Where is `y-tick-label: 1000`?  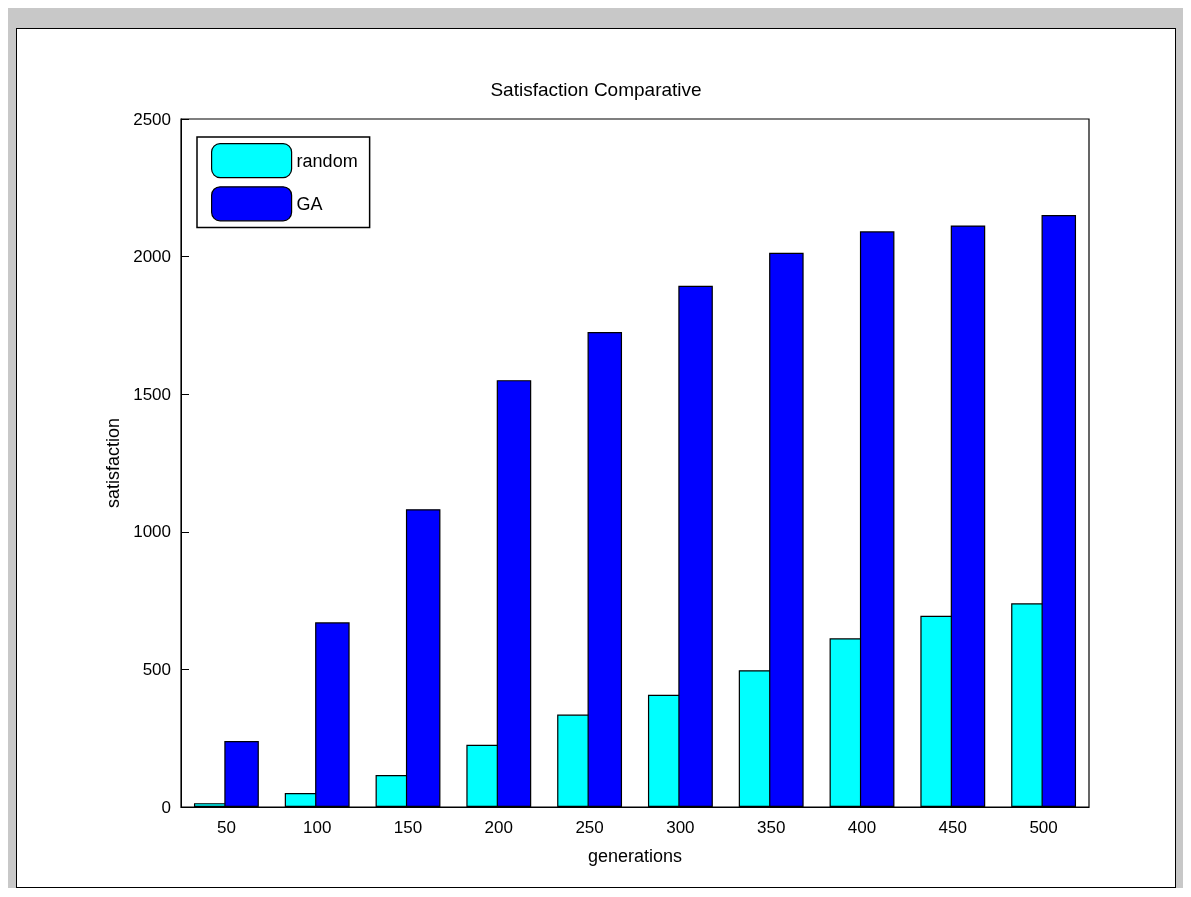
y-tick-label: 1000 is located at coordinates (152, 532).